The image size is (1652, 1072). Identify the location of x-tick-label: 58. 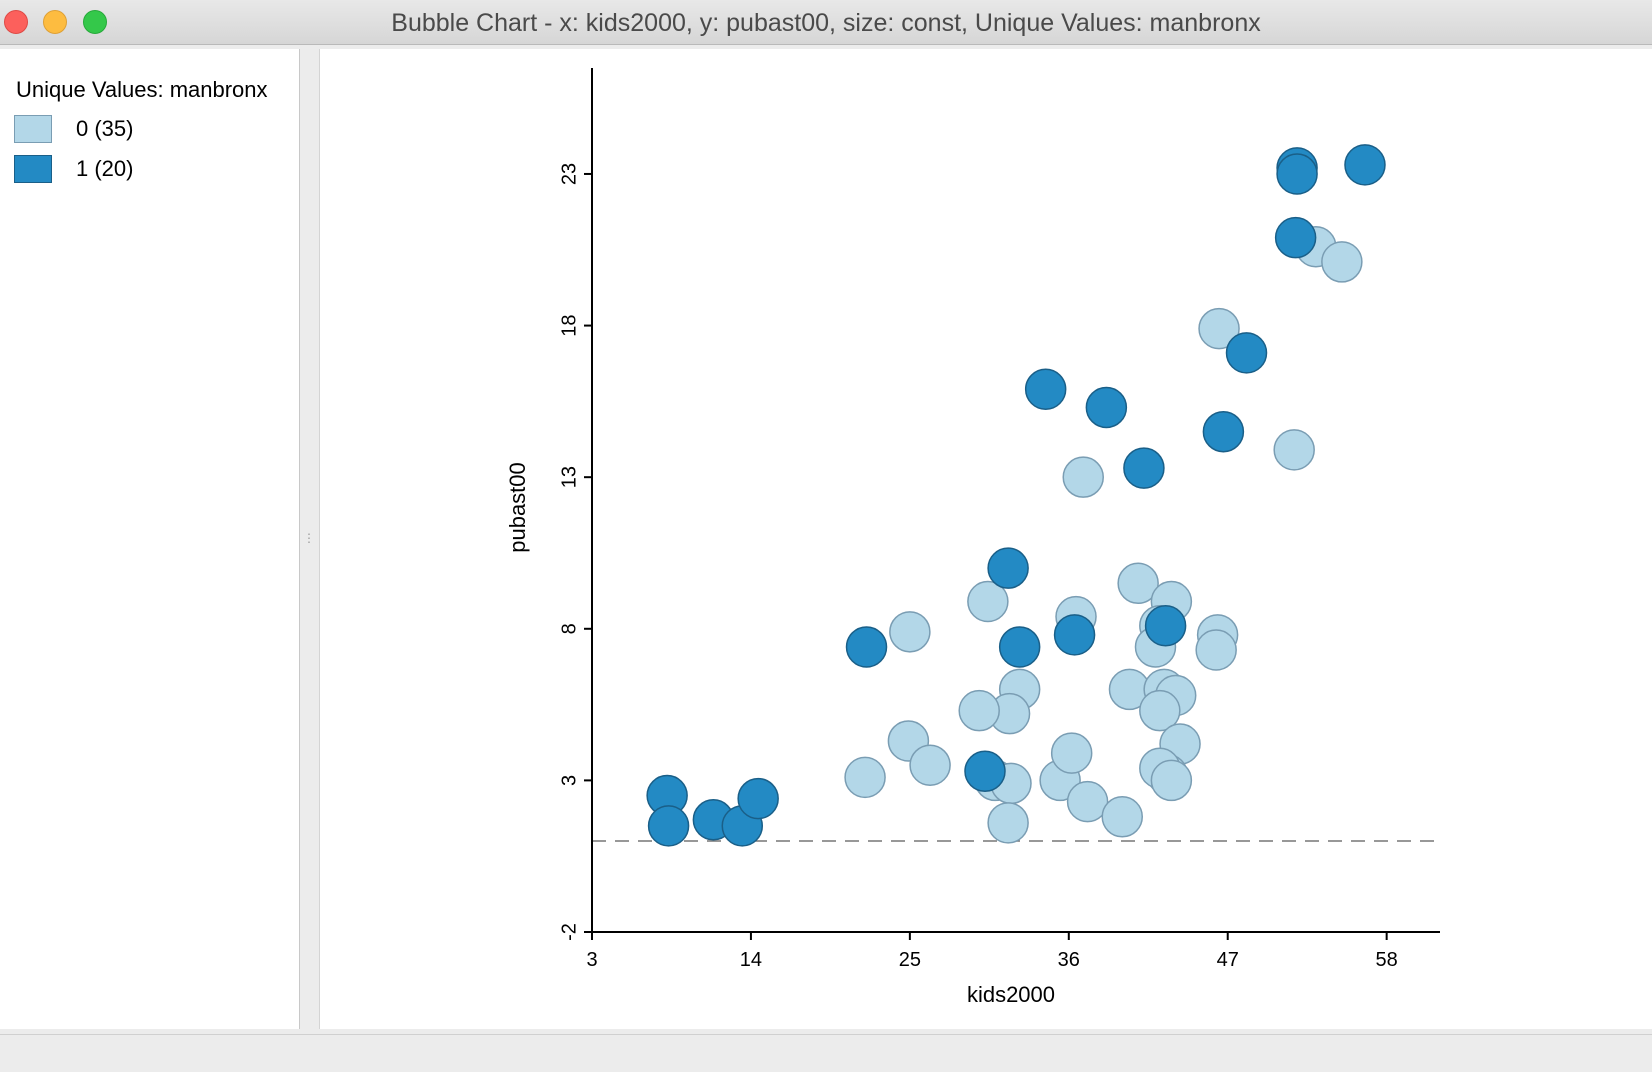
(1387, 960).